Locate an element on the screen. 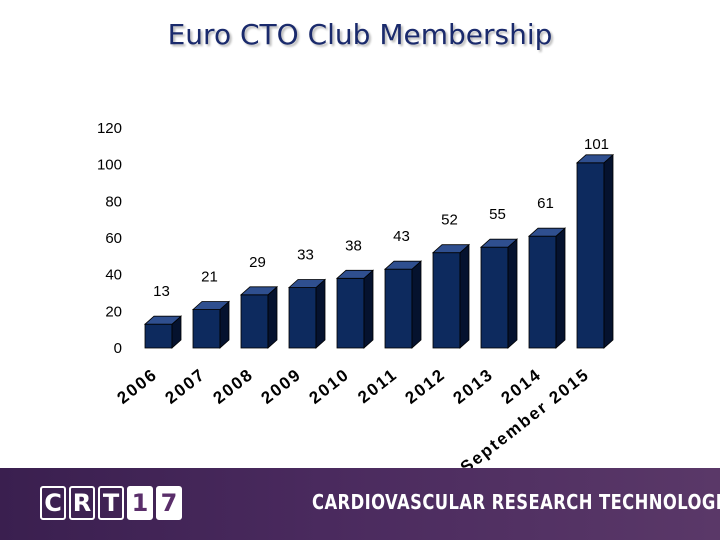 This screenshot has height=540, width=720. x-tick-label: 2008 is located at coordinates (233, 386).